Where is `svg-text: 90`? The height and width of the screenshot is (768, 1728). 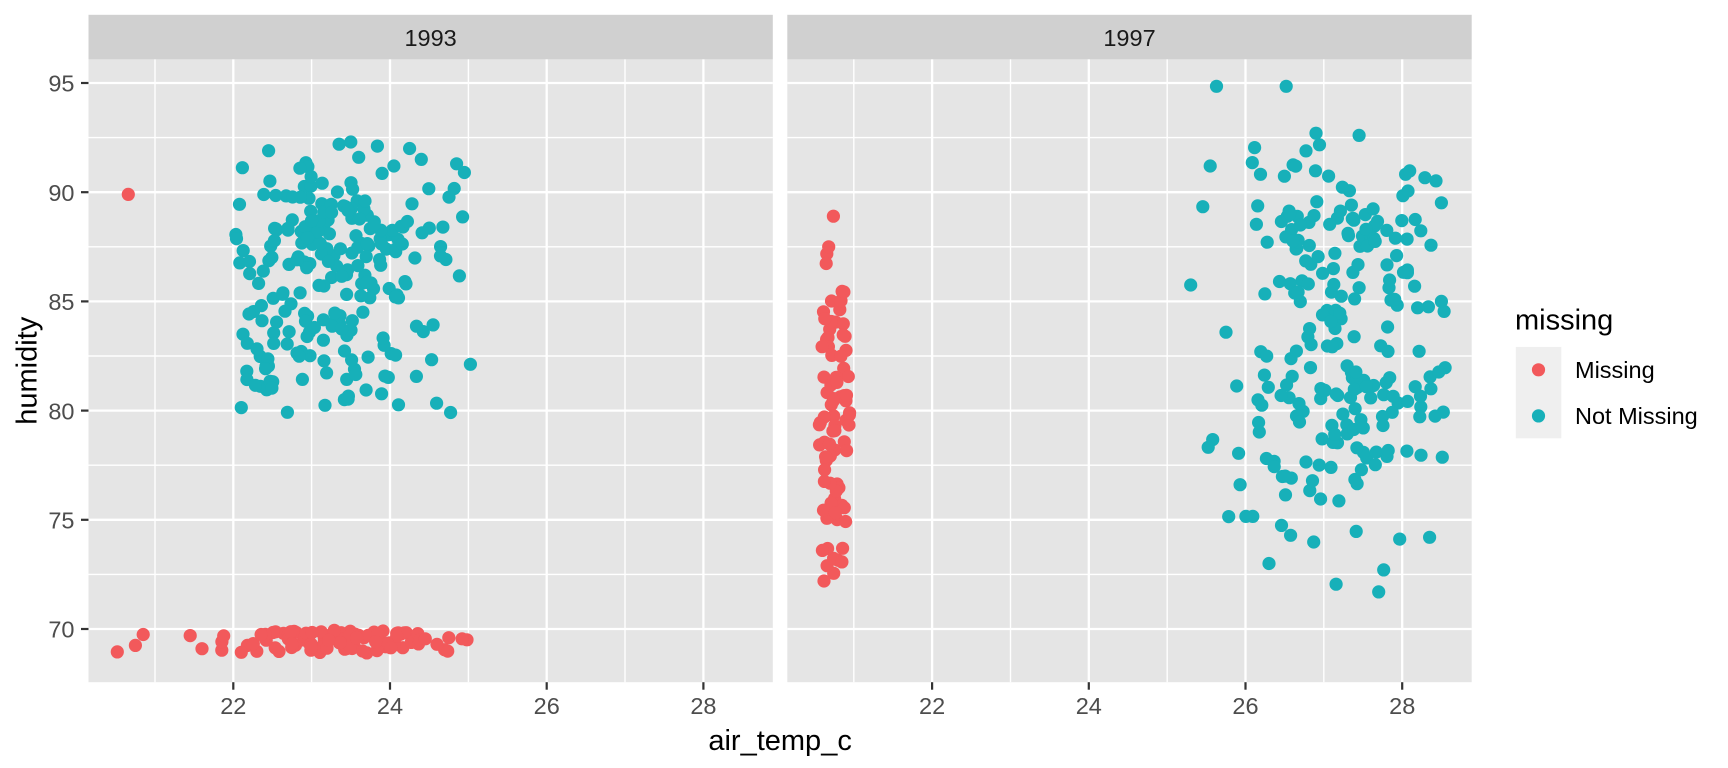
svg-text: 90 is located at coordinates (61, 193).